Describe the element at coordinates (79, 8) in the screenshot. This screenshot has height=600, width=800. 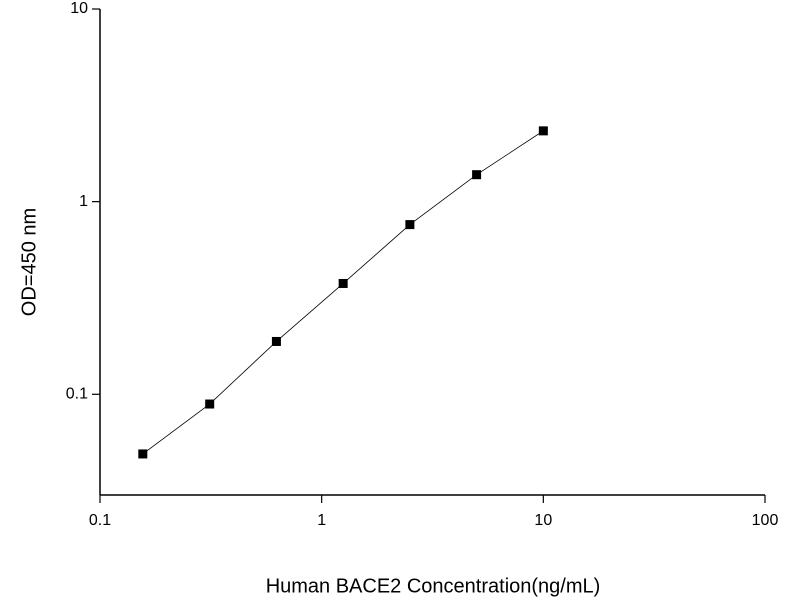
I see `y-tick-label: 10` at that location.